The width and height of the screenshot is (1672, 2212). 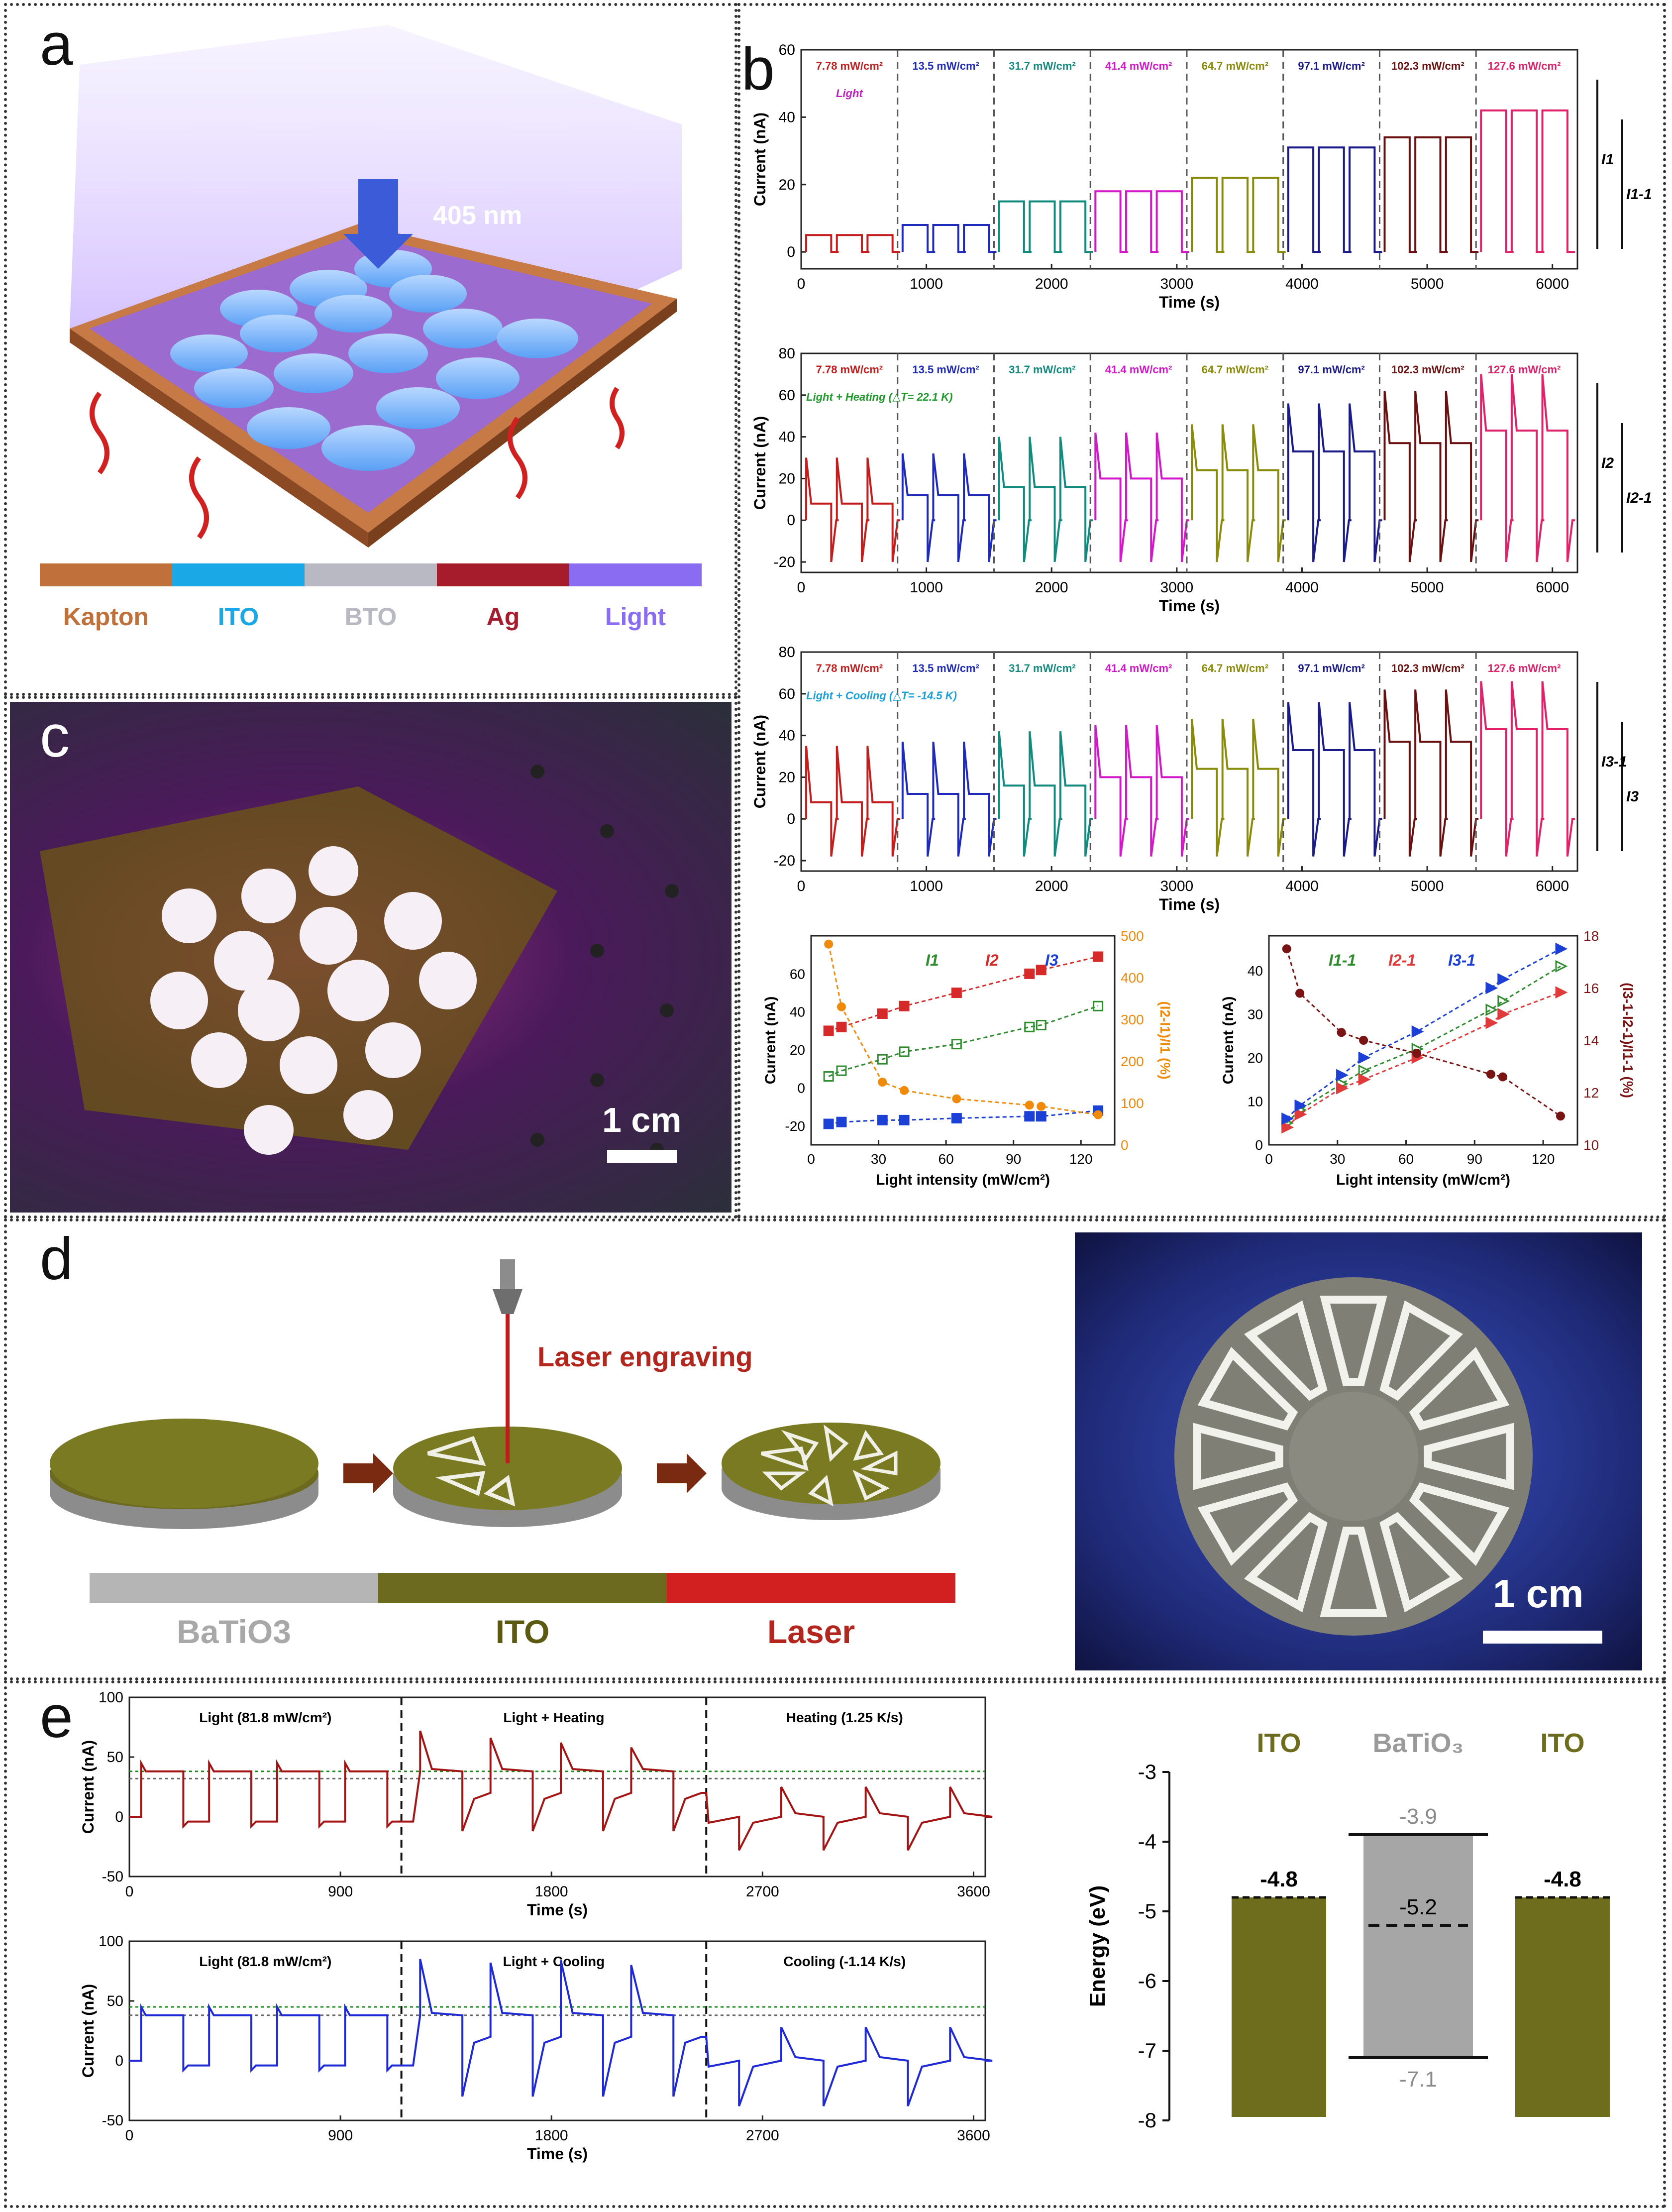 What do you see at coordinates (1607, 159) in the screenshot?
I see `bracket-label: I1` at bounding box center [1607, 159].